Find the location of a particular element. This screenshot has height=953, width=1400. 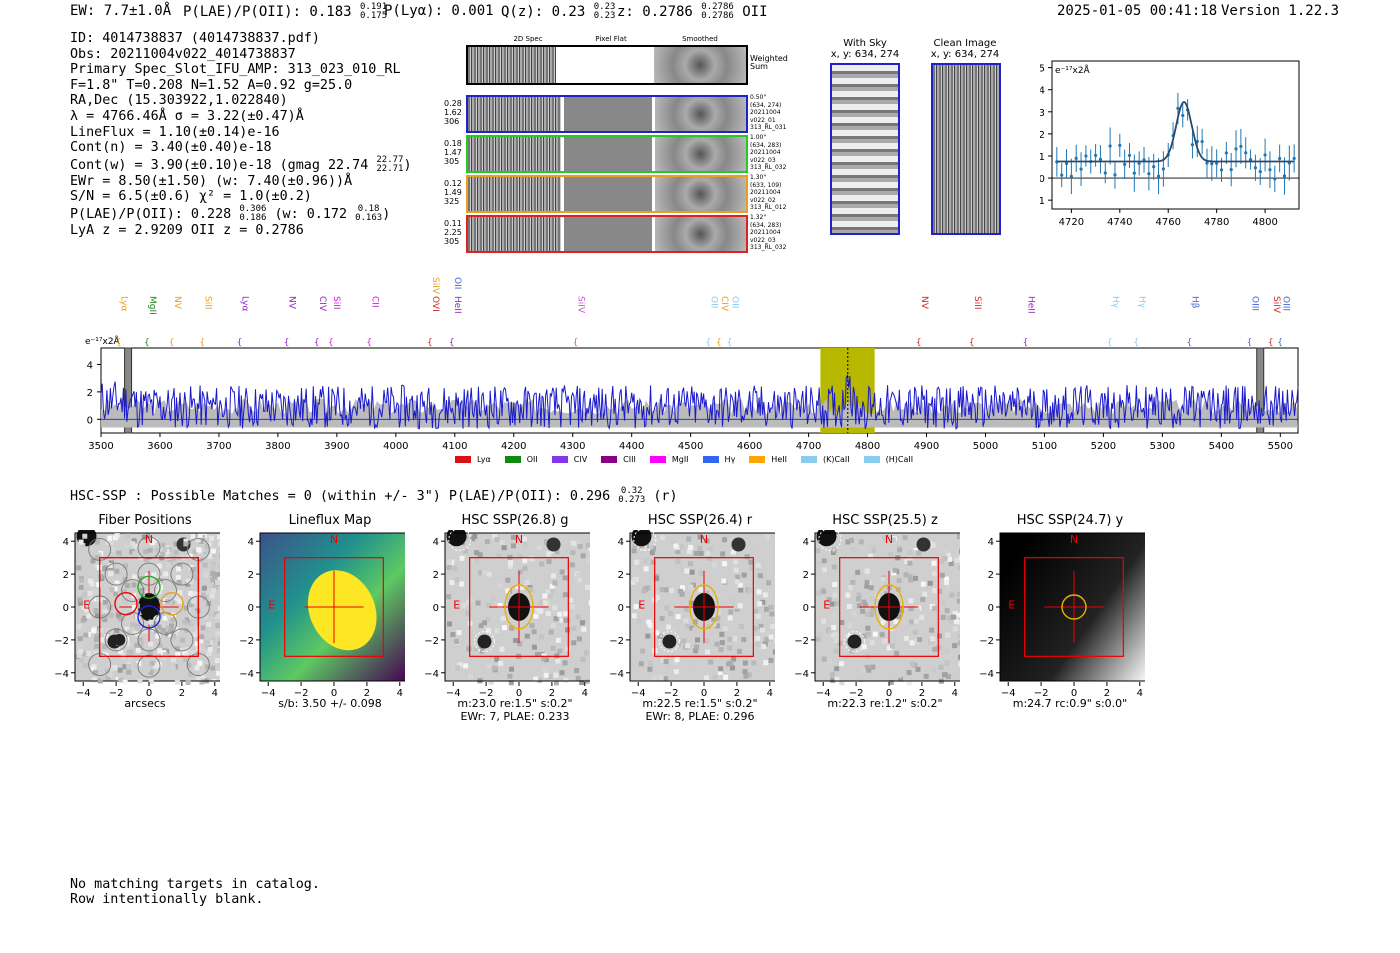

header-version: Version 1.22.3 is located at coordinates (1280, 11).